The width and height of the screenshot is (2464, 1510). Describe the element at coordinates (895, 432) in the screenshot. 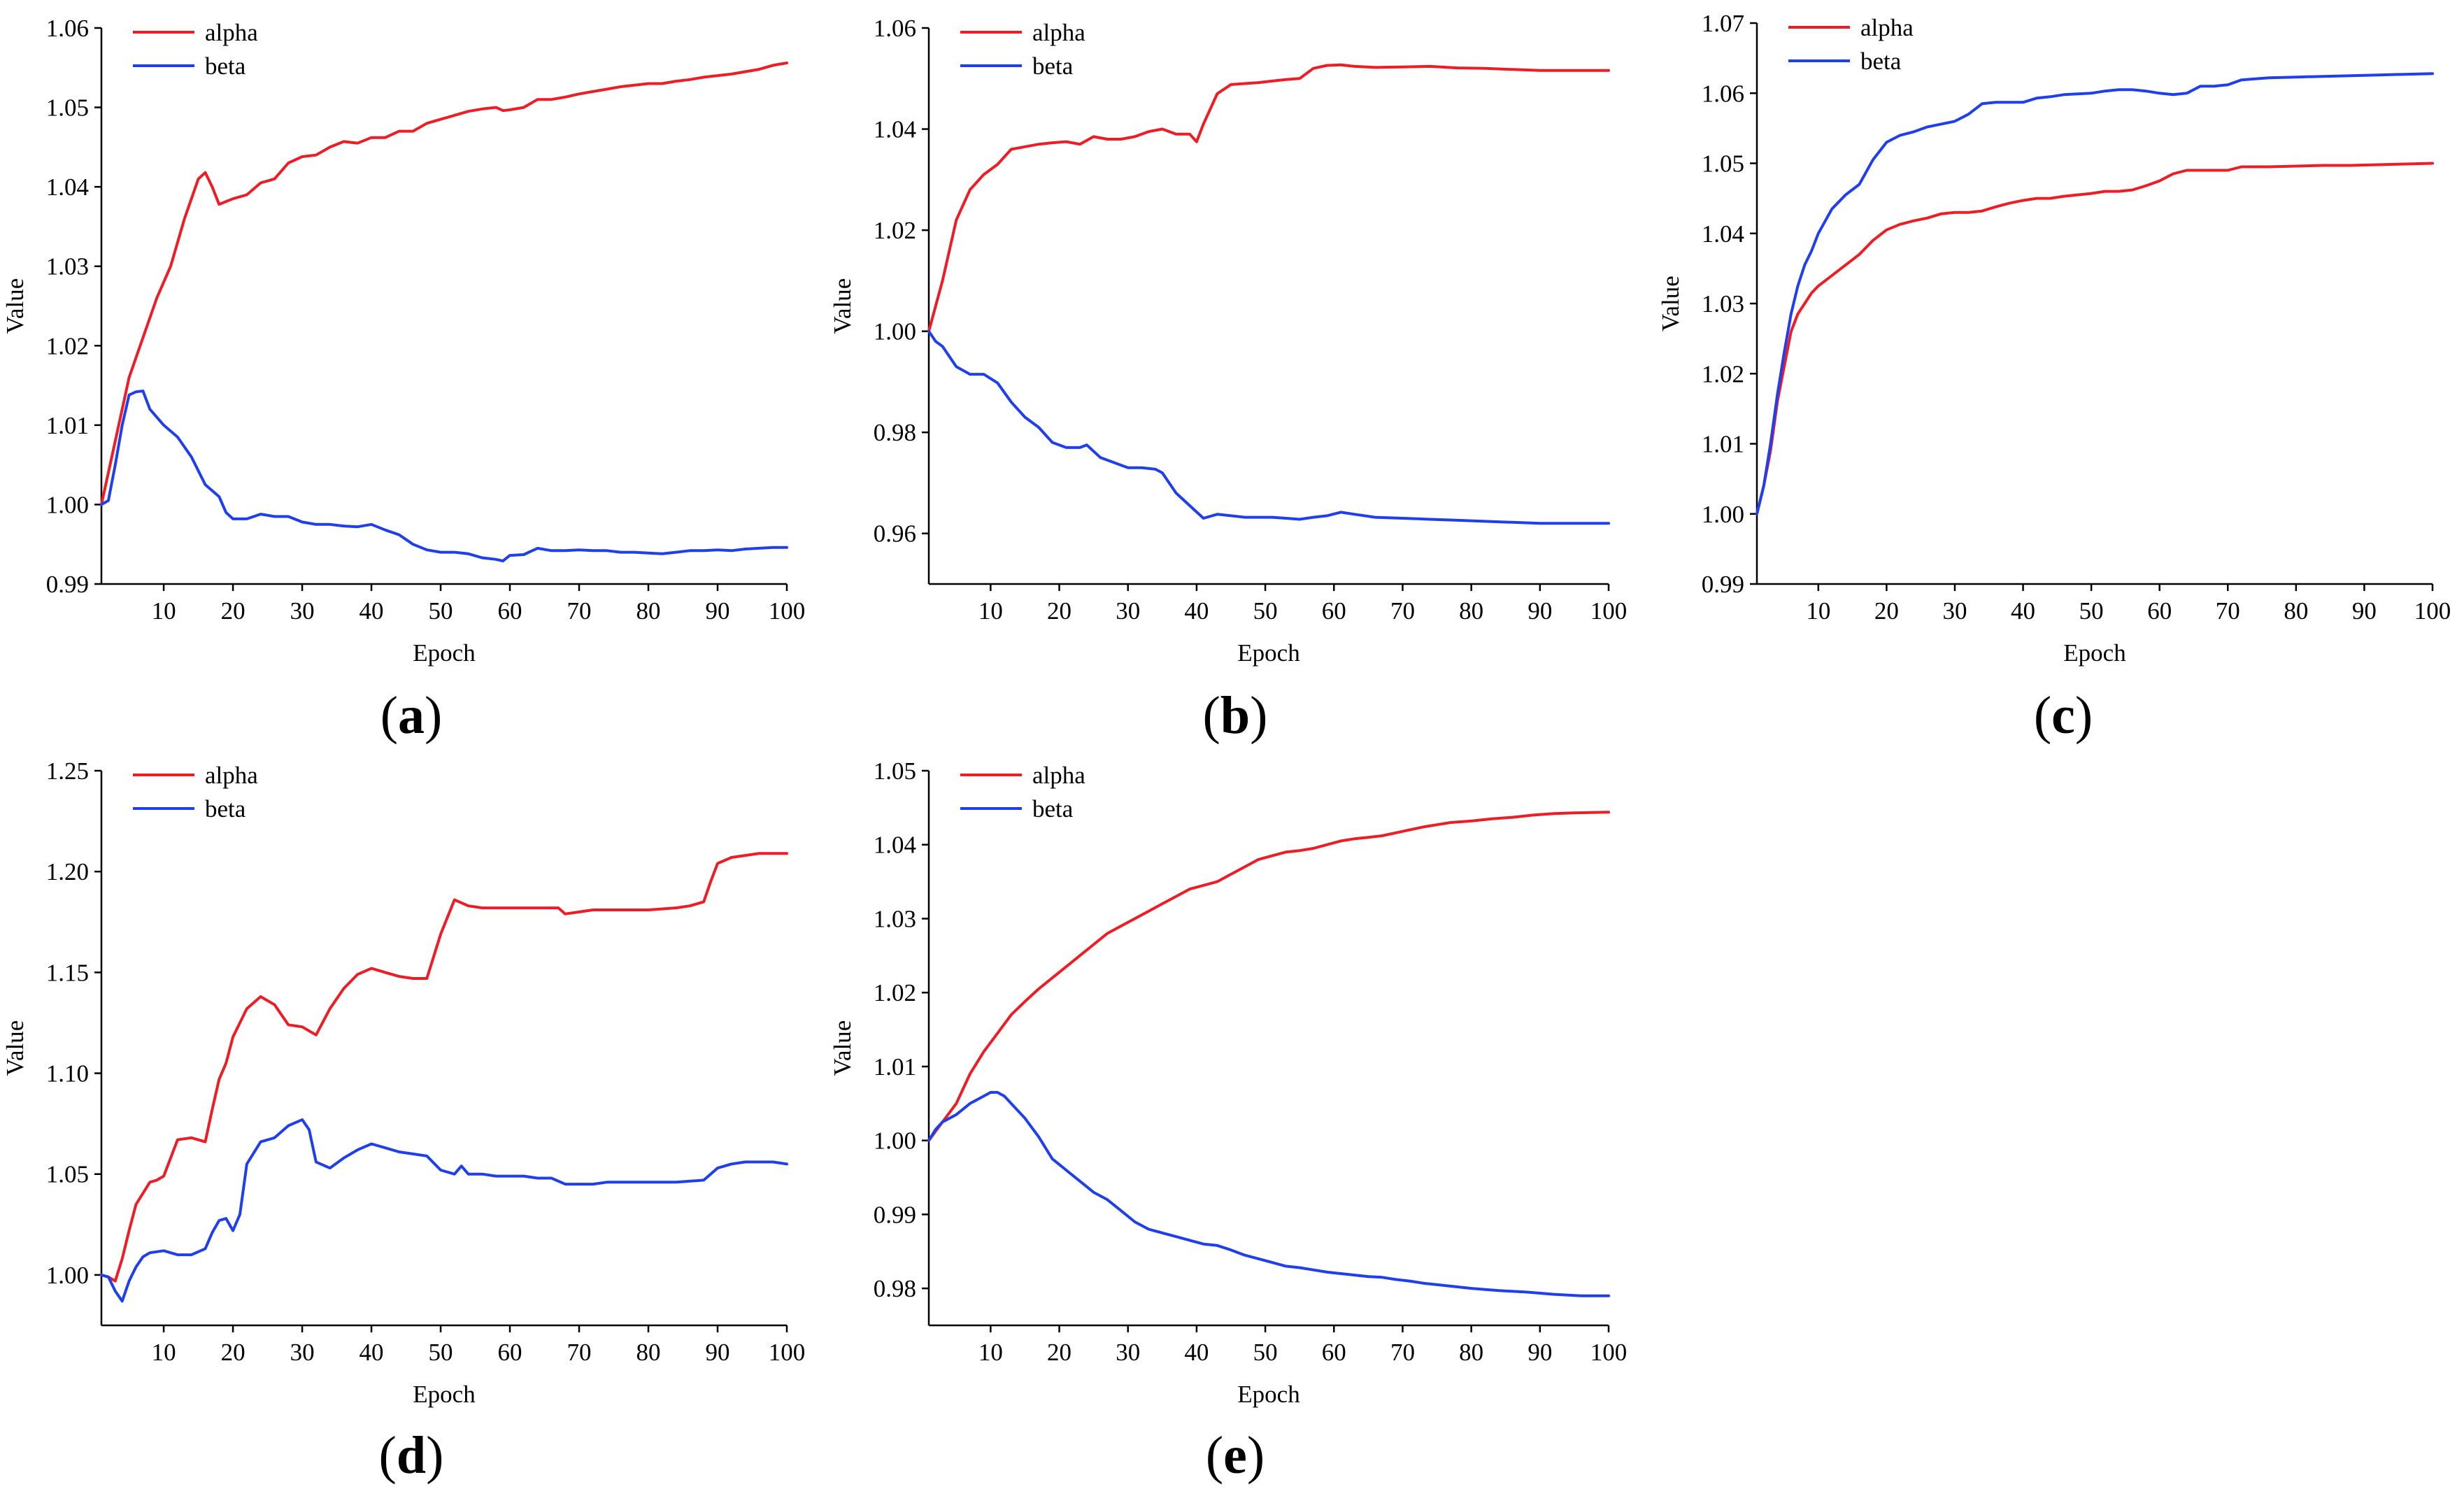

I see `panel-b-y-tick-label: 0.98` at that location.